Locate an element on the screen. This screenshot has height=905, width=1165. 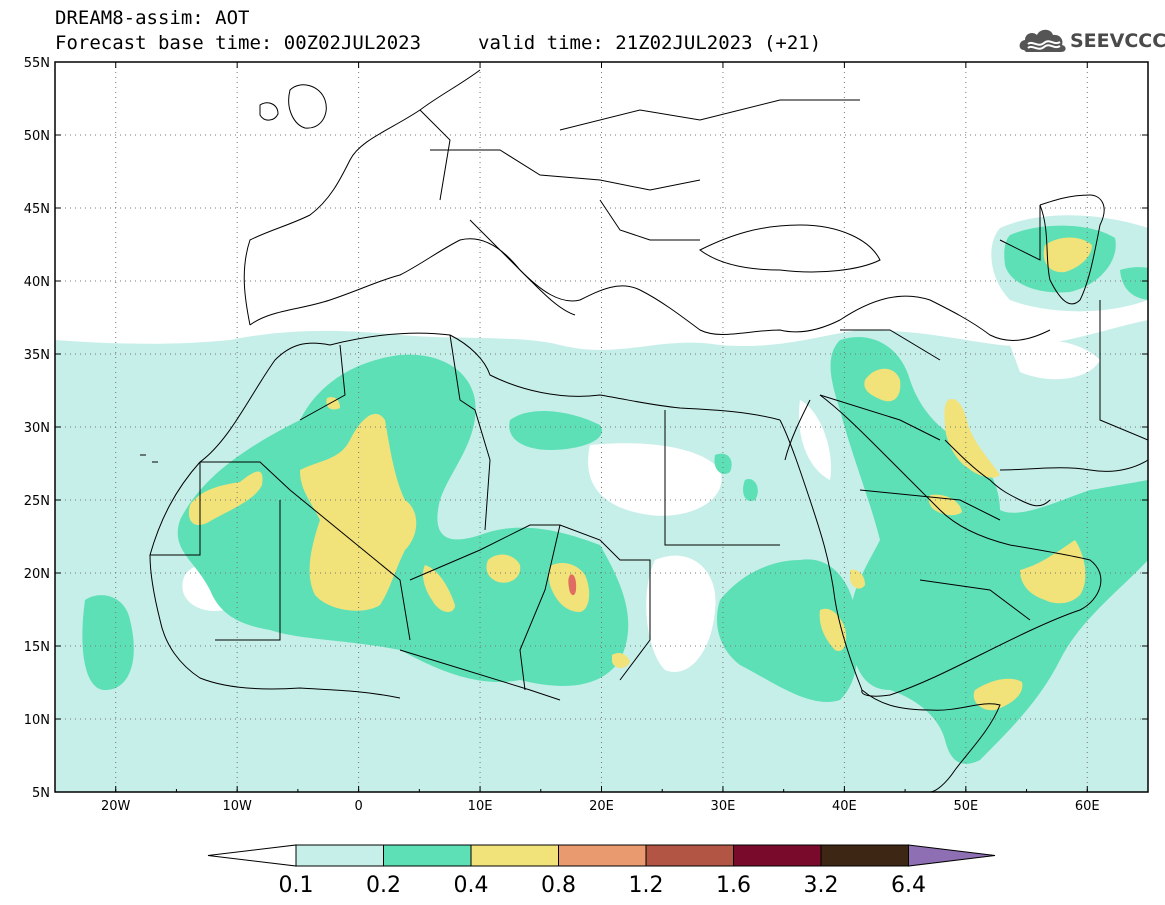
cloud-logo-icon is located at coordinates (1042, 40).